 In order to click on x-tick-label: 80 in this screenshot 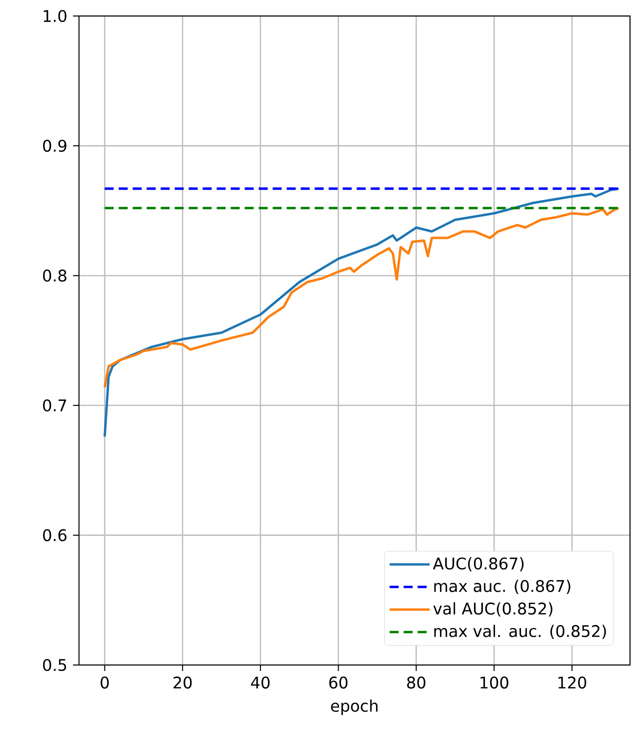, I will do `click(416, 682)`.